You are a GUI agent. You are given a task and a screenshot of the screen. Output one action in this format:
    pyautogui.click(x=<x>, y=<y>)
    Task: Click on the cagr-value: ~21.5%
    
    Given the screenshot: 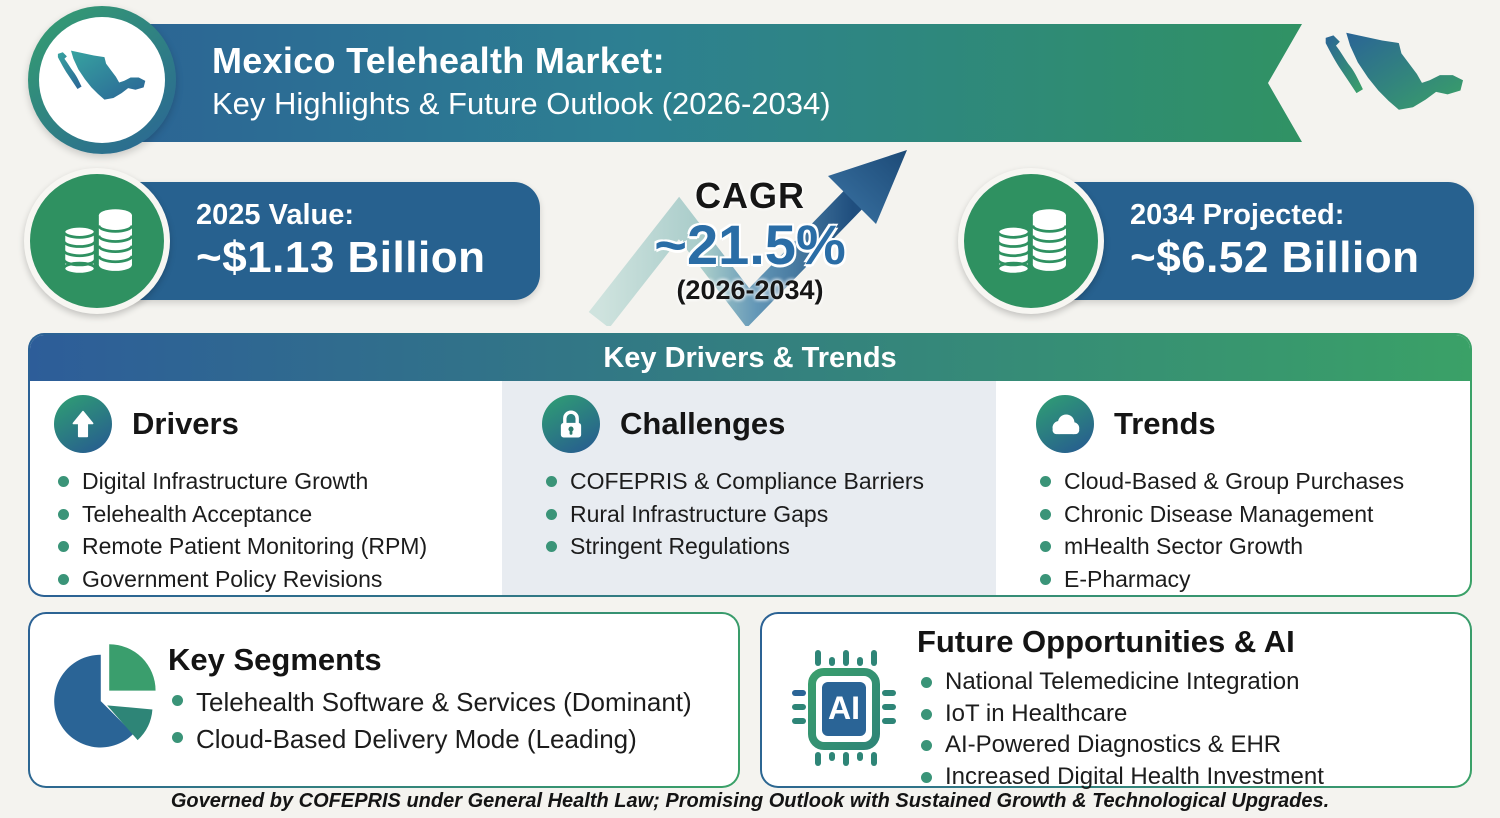 What is the action you would take?
    pyautogui.click(x=750, y=244)
    